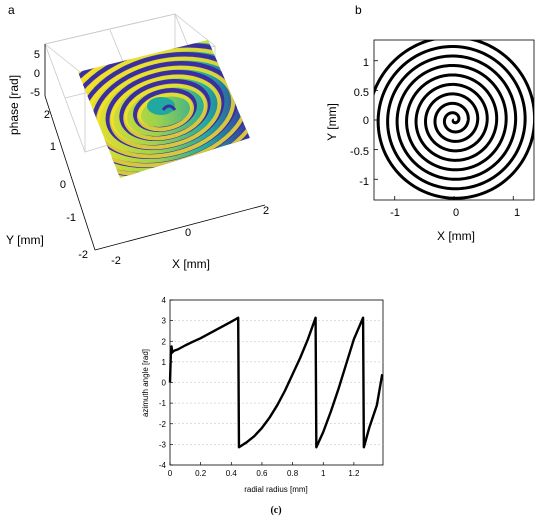 The height and width of the screenshot is (520, 550). What do you see at coordinates (163, 465) in the screenshot?
I see `y-tick-label: -4` at bounding box center [163, 465].